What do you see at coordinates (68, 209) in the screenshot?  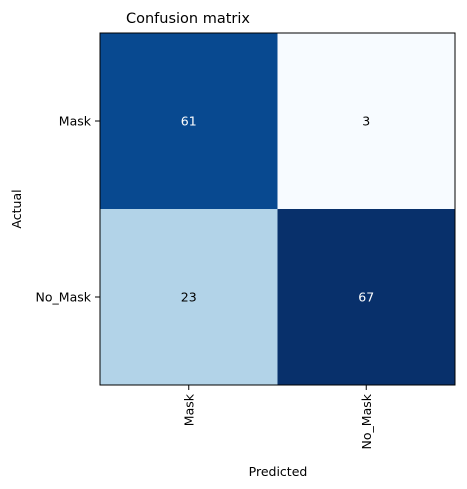 I see `y-axis-ticks: Mask No_Mask` at bounding box center [68, 209].